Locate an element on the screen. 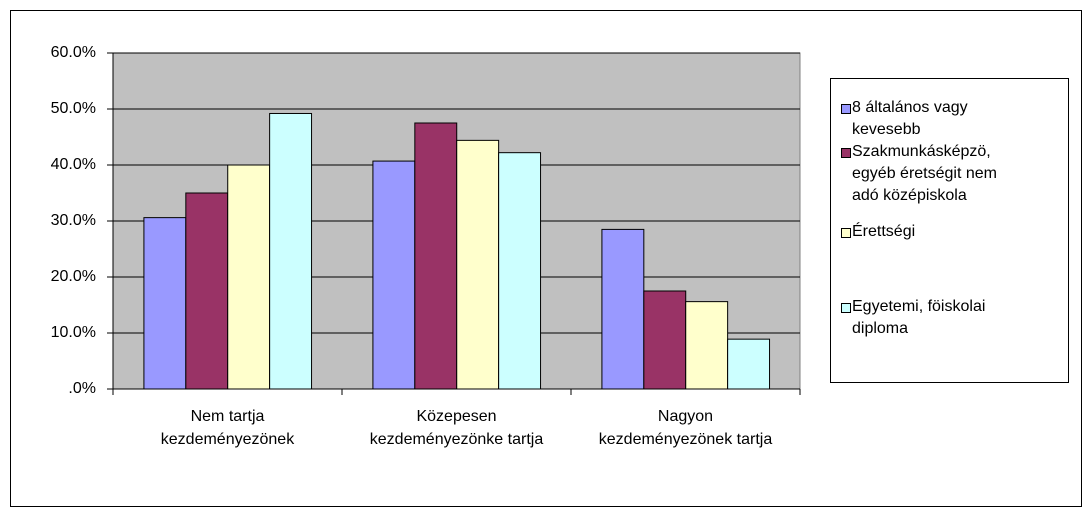 The height and width of the screenshot is (512, 1090). x-tick-label: Nagyon kezdeményezönek tartja is located at coordinates (685, 428).